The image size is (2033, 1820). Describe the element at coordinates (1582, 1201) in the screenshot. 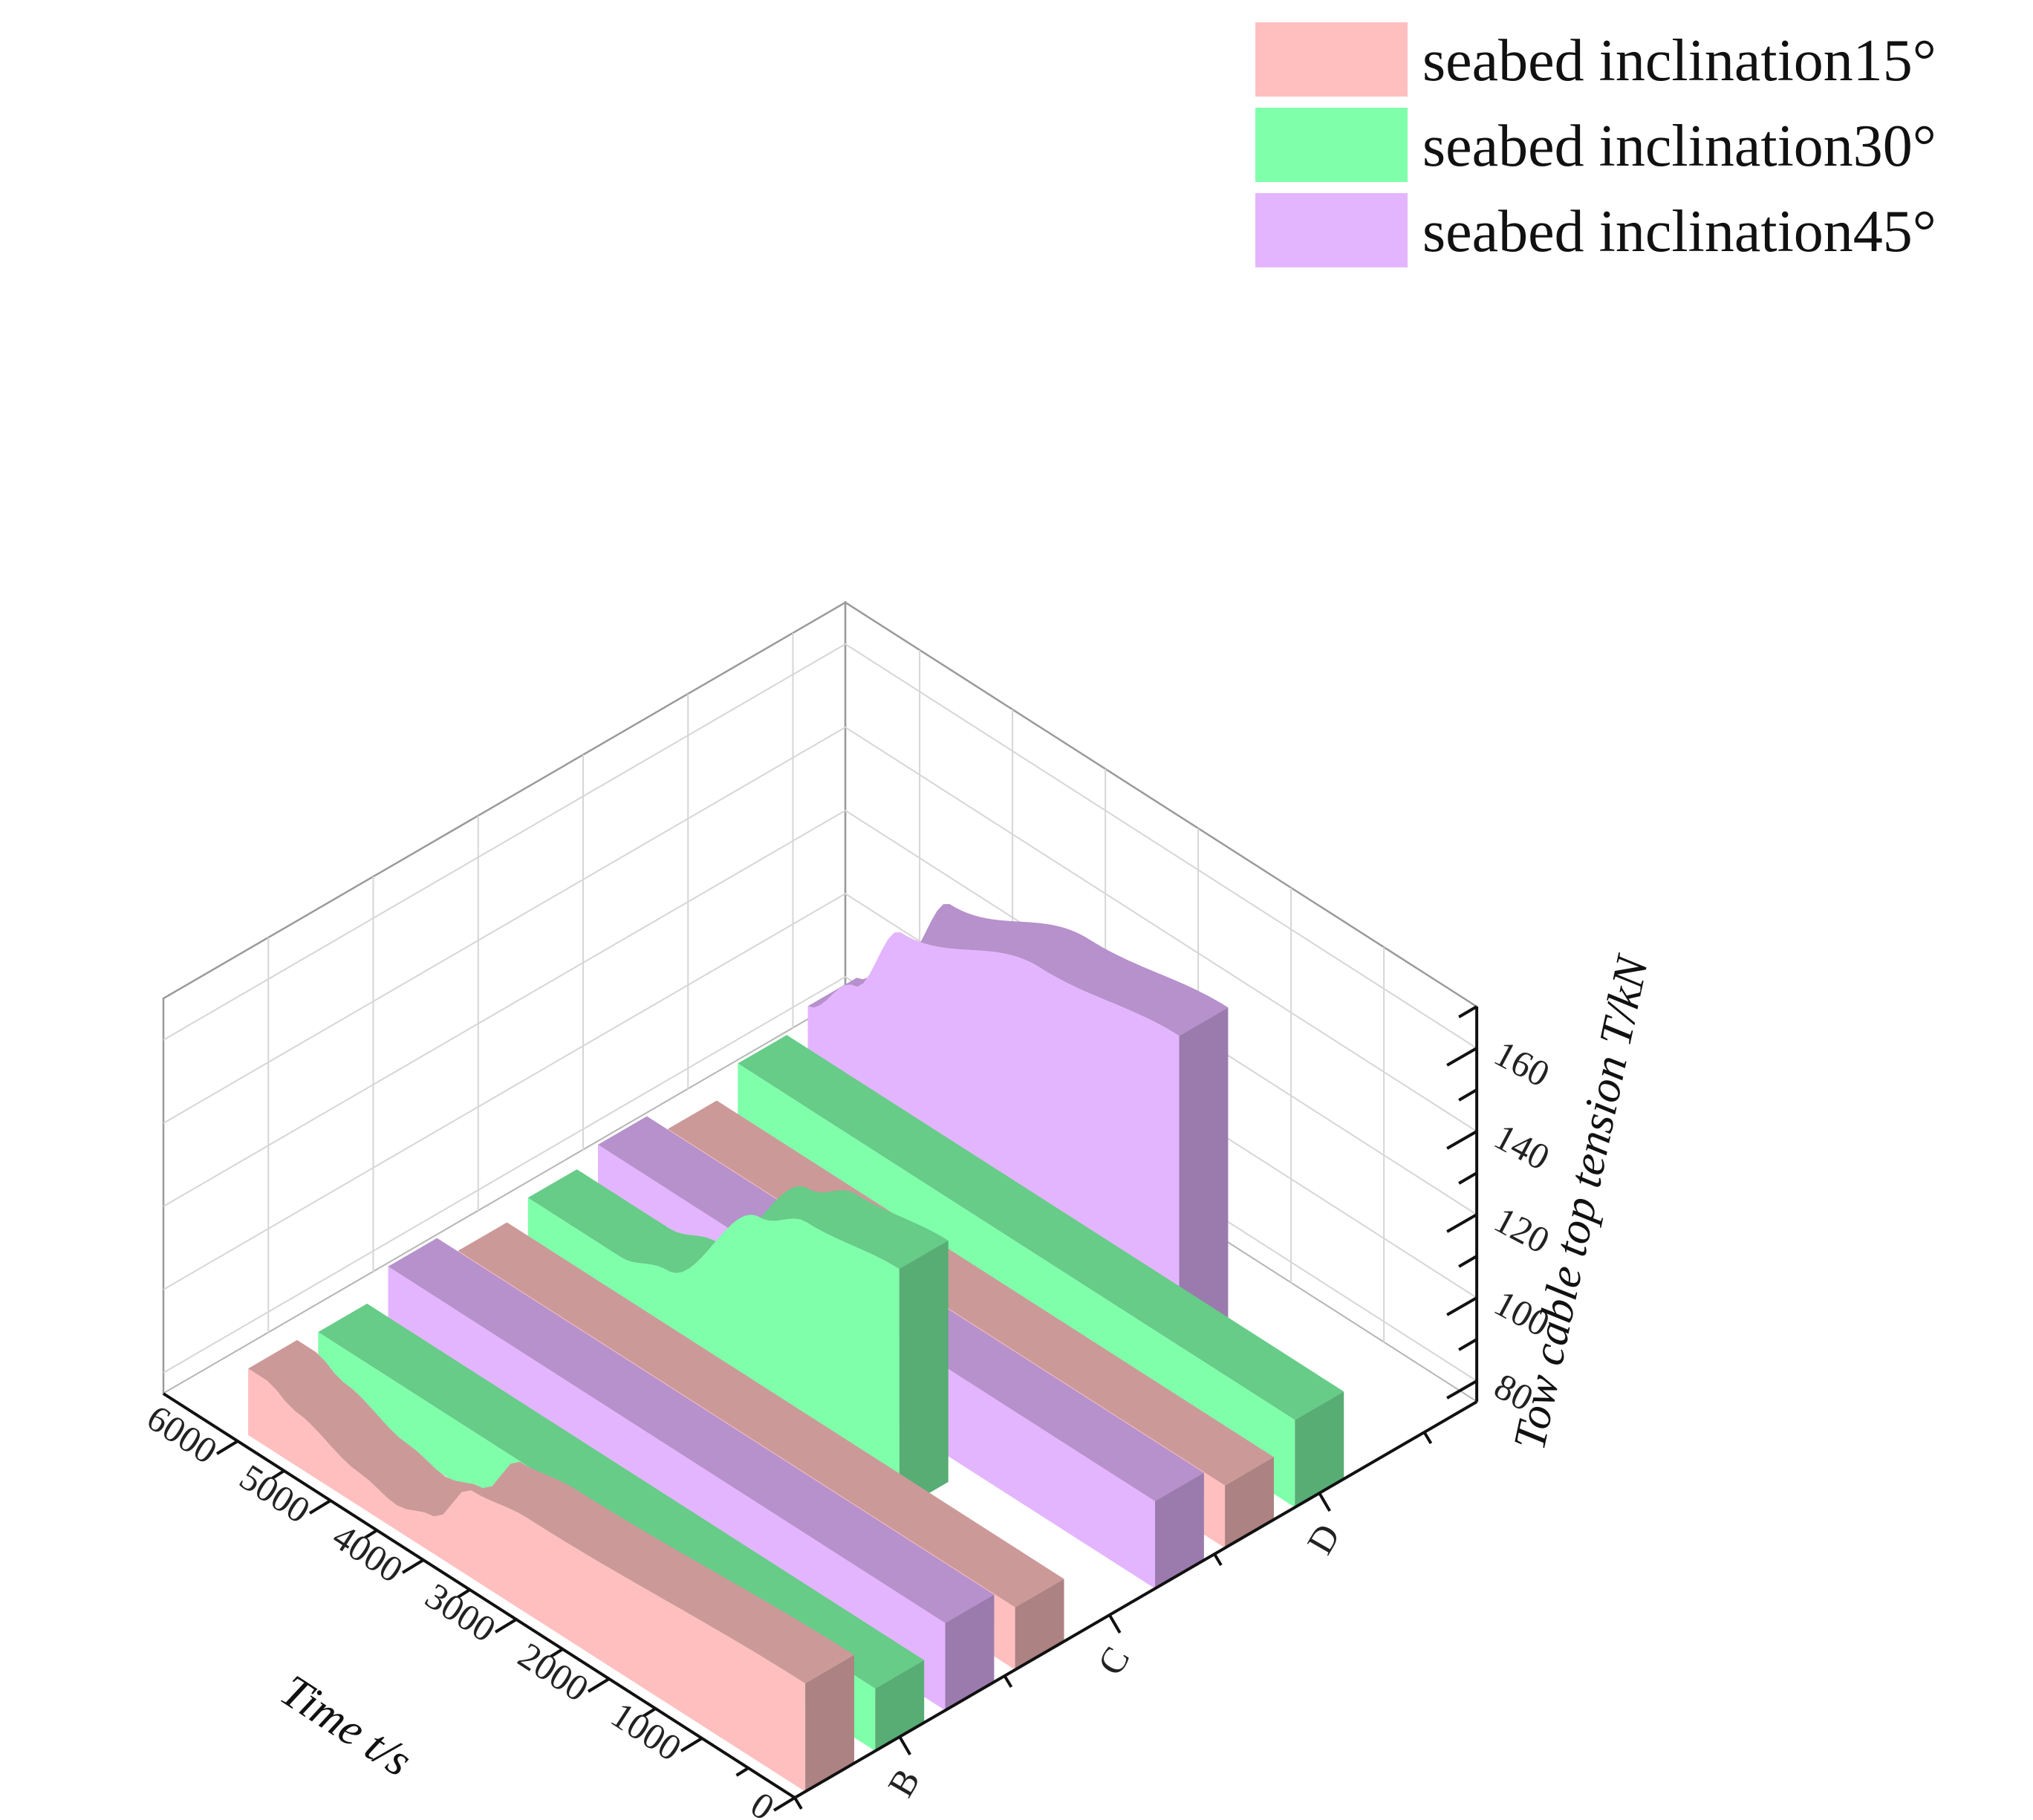

I see `z-axis-title: Tow cable top tension T/kN` at that location.